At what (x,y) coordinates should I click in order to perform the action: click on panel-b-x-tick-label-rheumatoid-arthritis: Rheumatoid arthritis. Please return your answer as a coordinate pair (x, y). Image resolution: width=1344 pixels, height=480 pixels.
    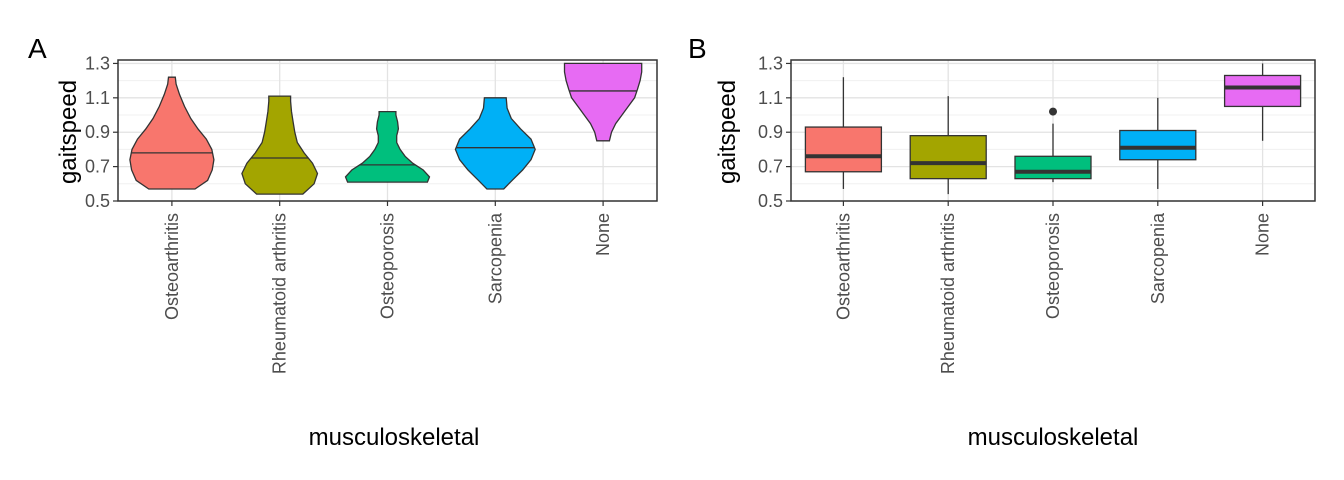
    Looking at the image, I should click on (948, 293).